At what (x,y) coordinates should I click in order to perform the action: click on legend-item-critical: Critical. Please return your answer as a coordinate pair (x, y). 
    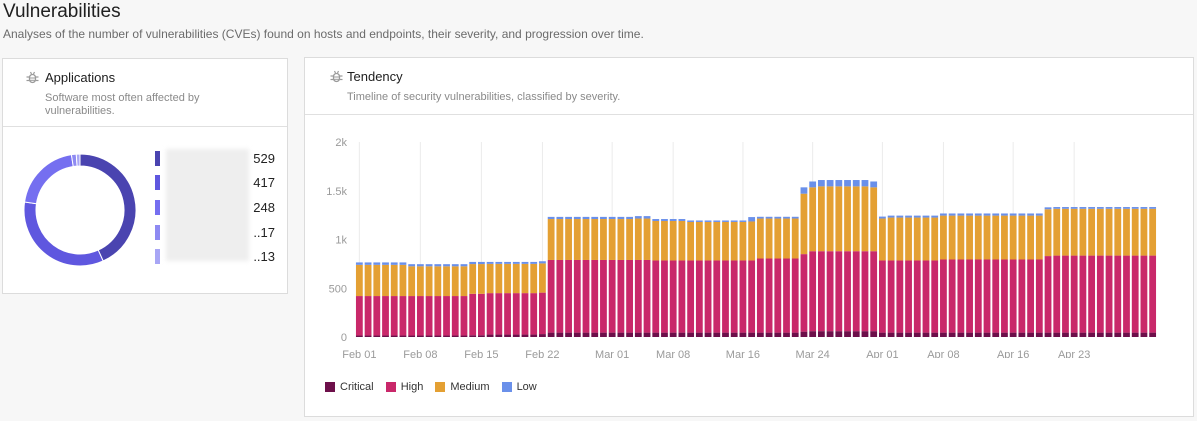
    Looking at the image, I should click on (349, 387).